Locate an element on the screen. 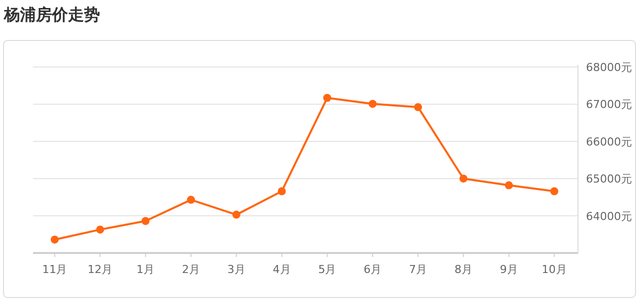 The height and width of the screenshot is (303, 640). y-tick-label: 67000元 is located at coordinates (609, 105).